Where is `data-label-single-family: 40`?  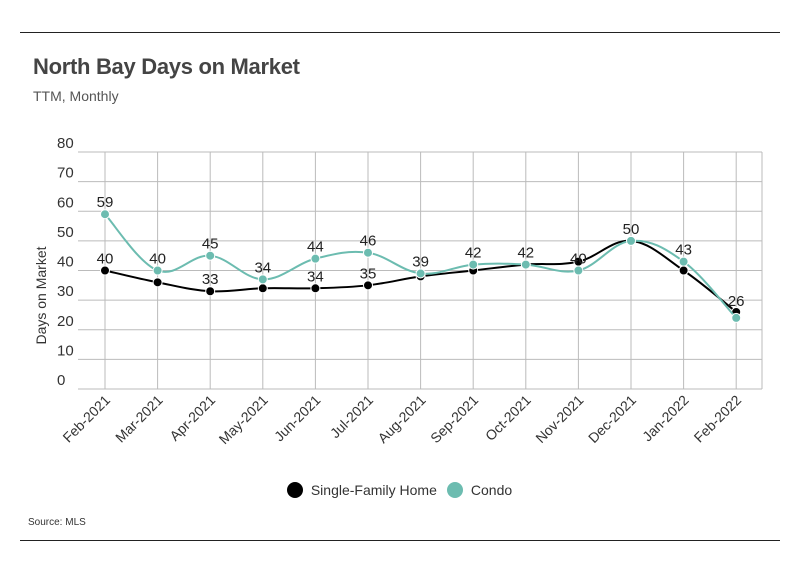 data-label-single-family: 40 is located at coordinates (105, 259).